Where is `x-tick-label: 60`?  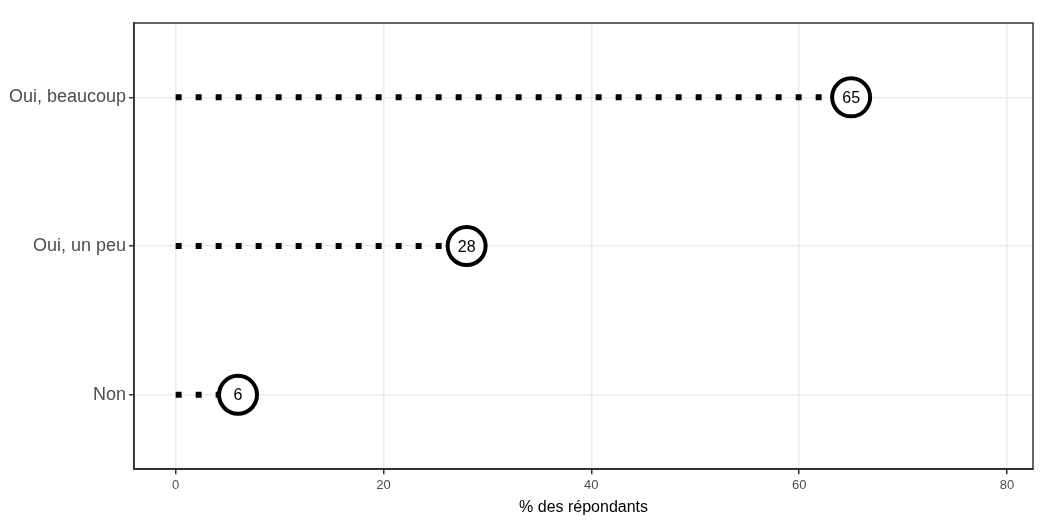
x-tick-label: 60 is located at coordinates (799, 484).